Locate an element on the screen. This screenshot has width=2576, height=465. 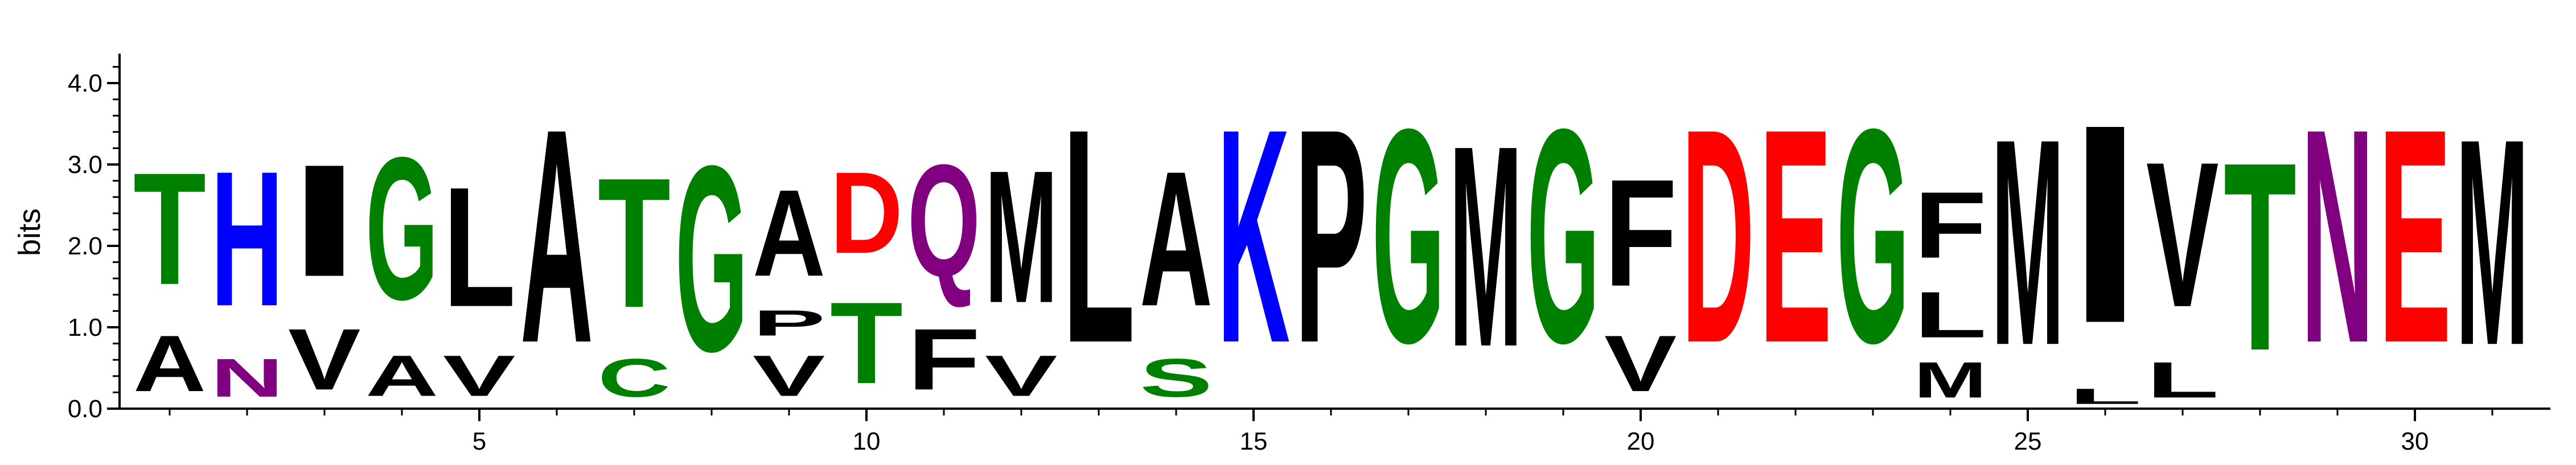
logo-letter-20-V: V is located at coordinates (1640, 364).